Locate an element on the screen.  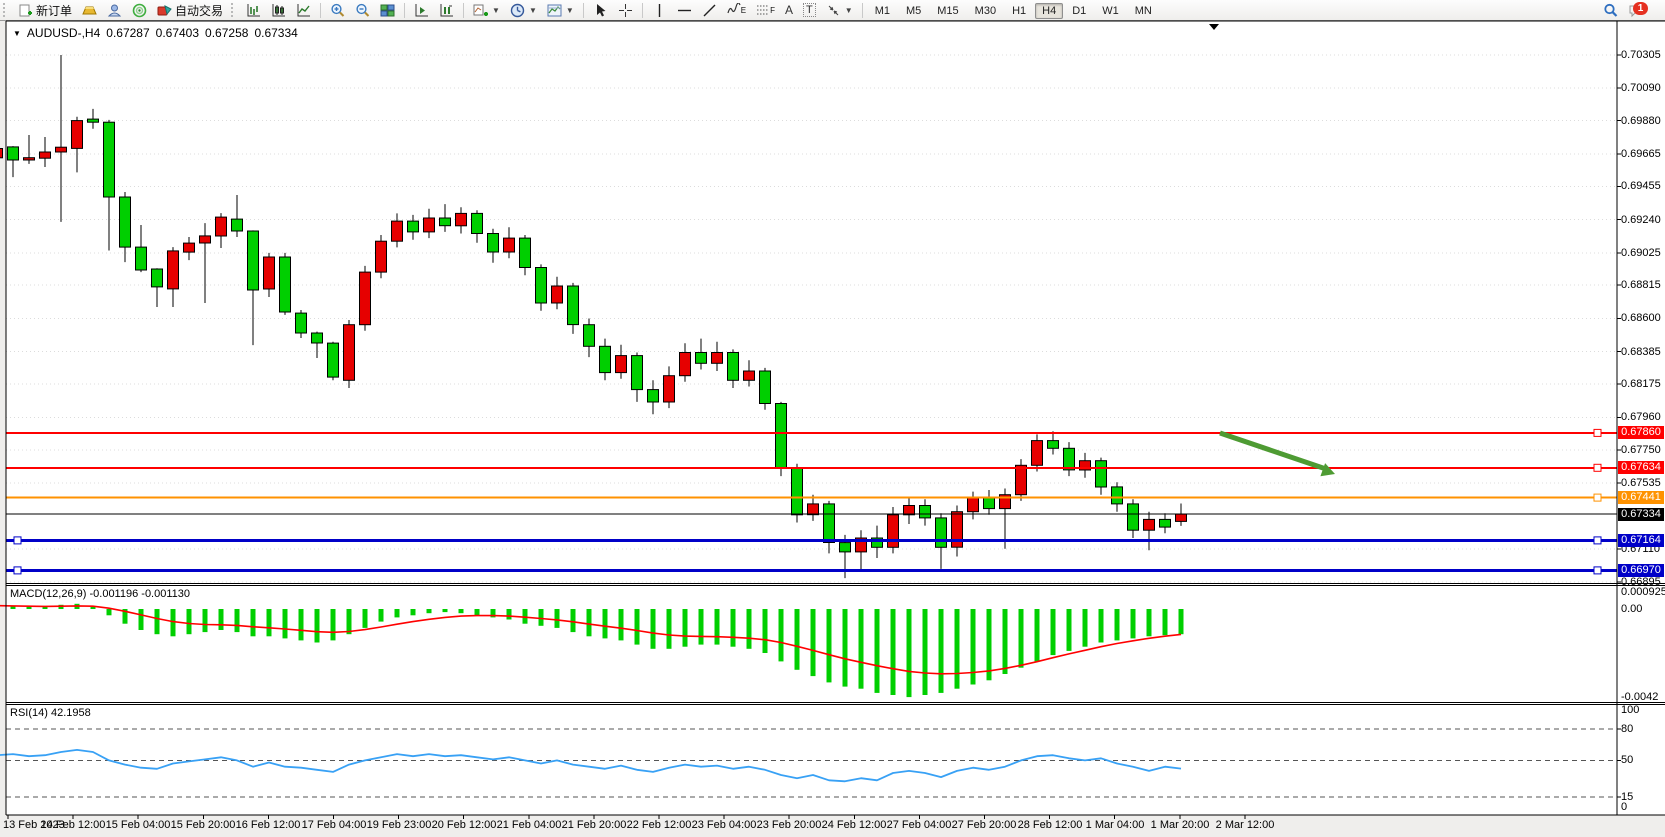
step-forward-button is located at coordinates (421, 10).